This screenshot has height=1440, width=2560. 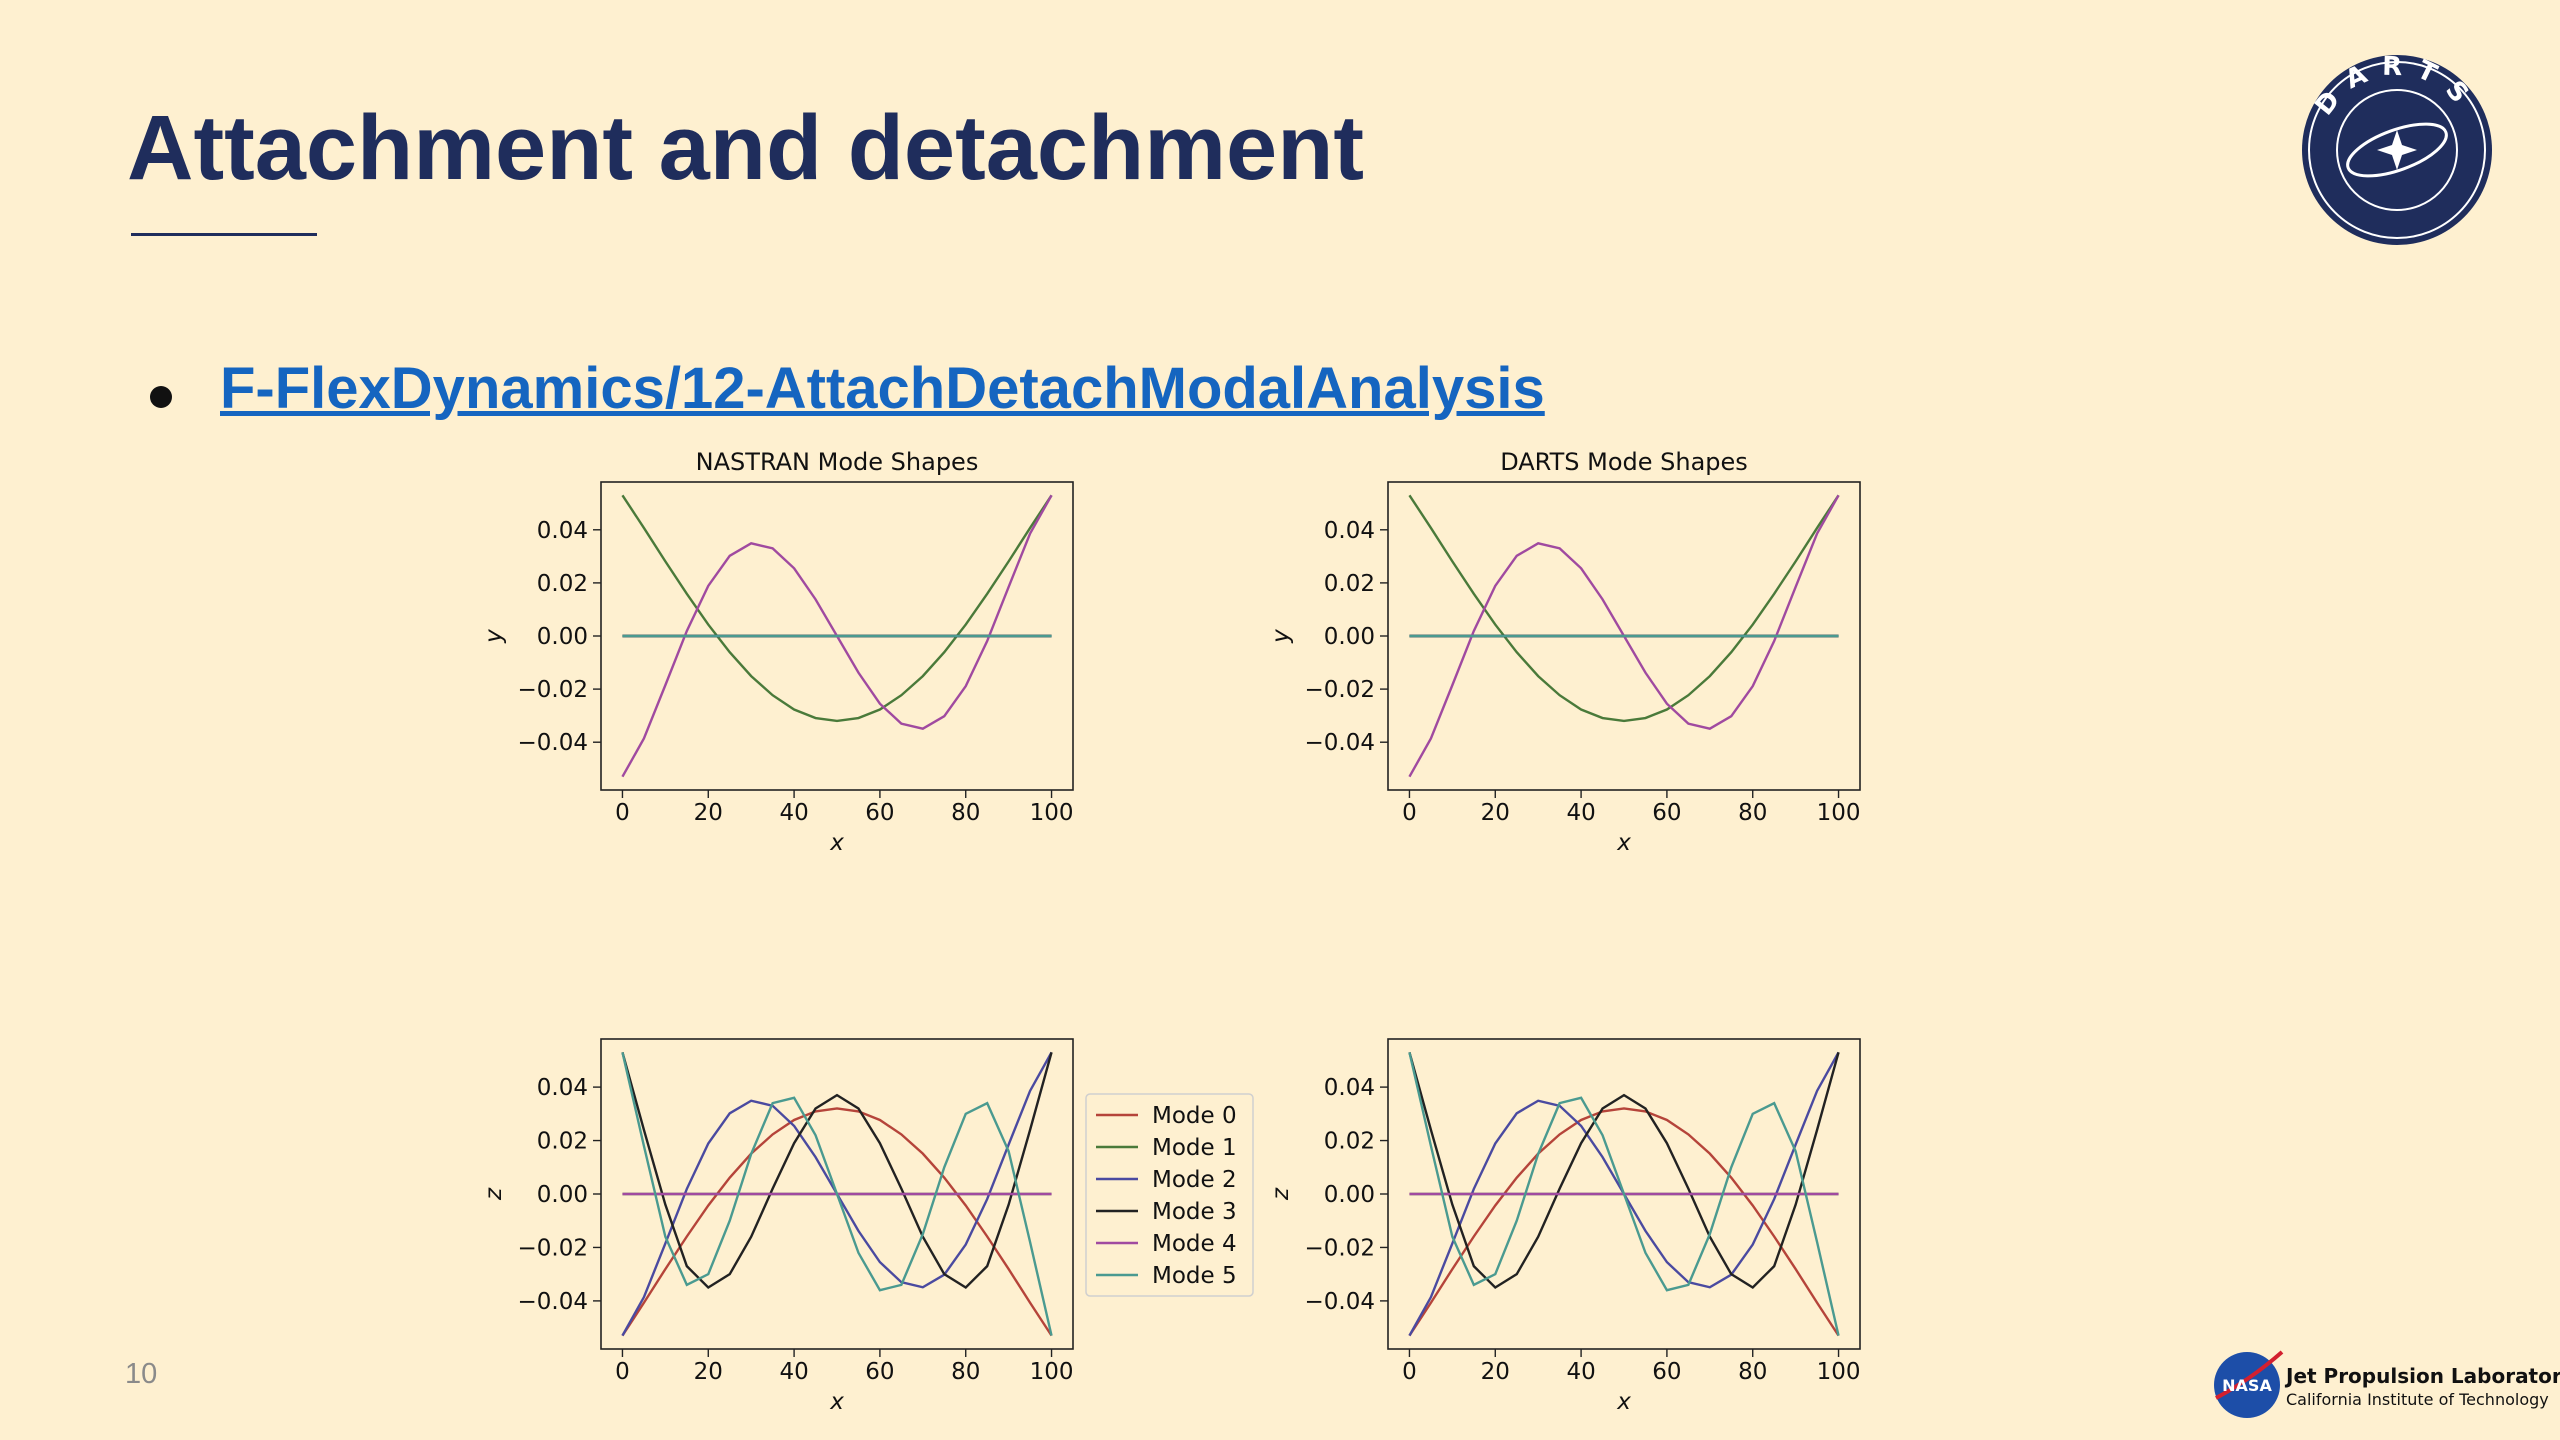 I want to click on darts-ring, so click(x=2397, y=150).